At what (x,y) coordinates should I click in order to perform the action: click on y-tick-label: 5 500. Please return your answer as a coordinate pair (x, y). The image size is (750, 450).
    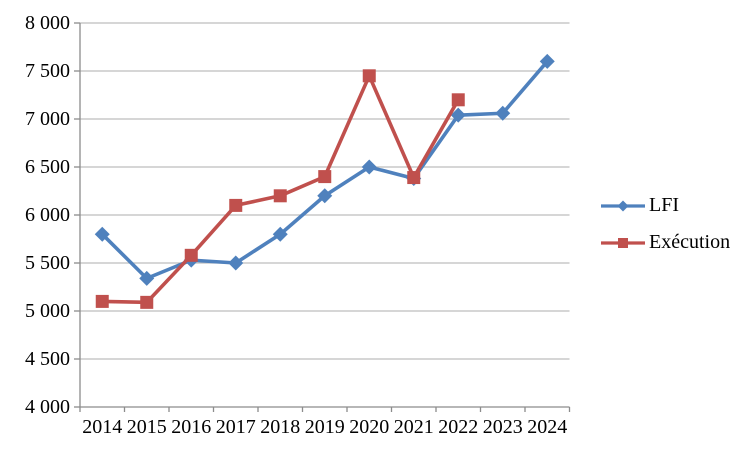
    Looking at the image, I should click on (47, 263).